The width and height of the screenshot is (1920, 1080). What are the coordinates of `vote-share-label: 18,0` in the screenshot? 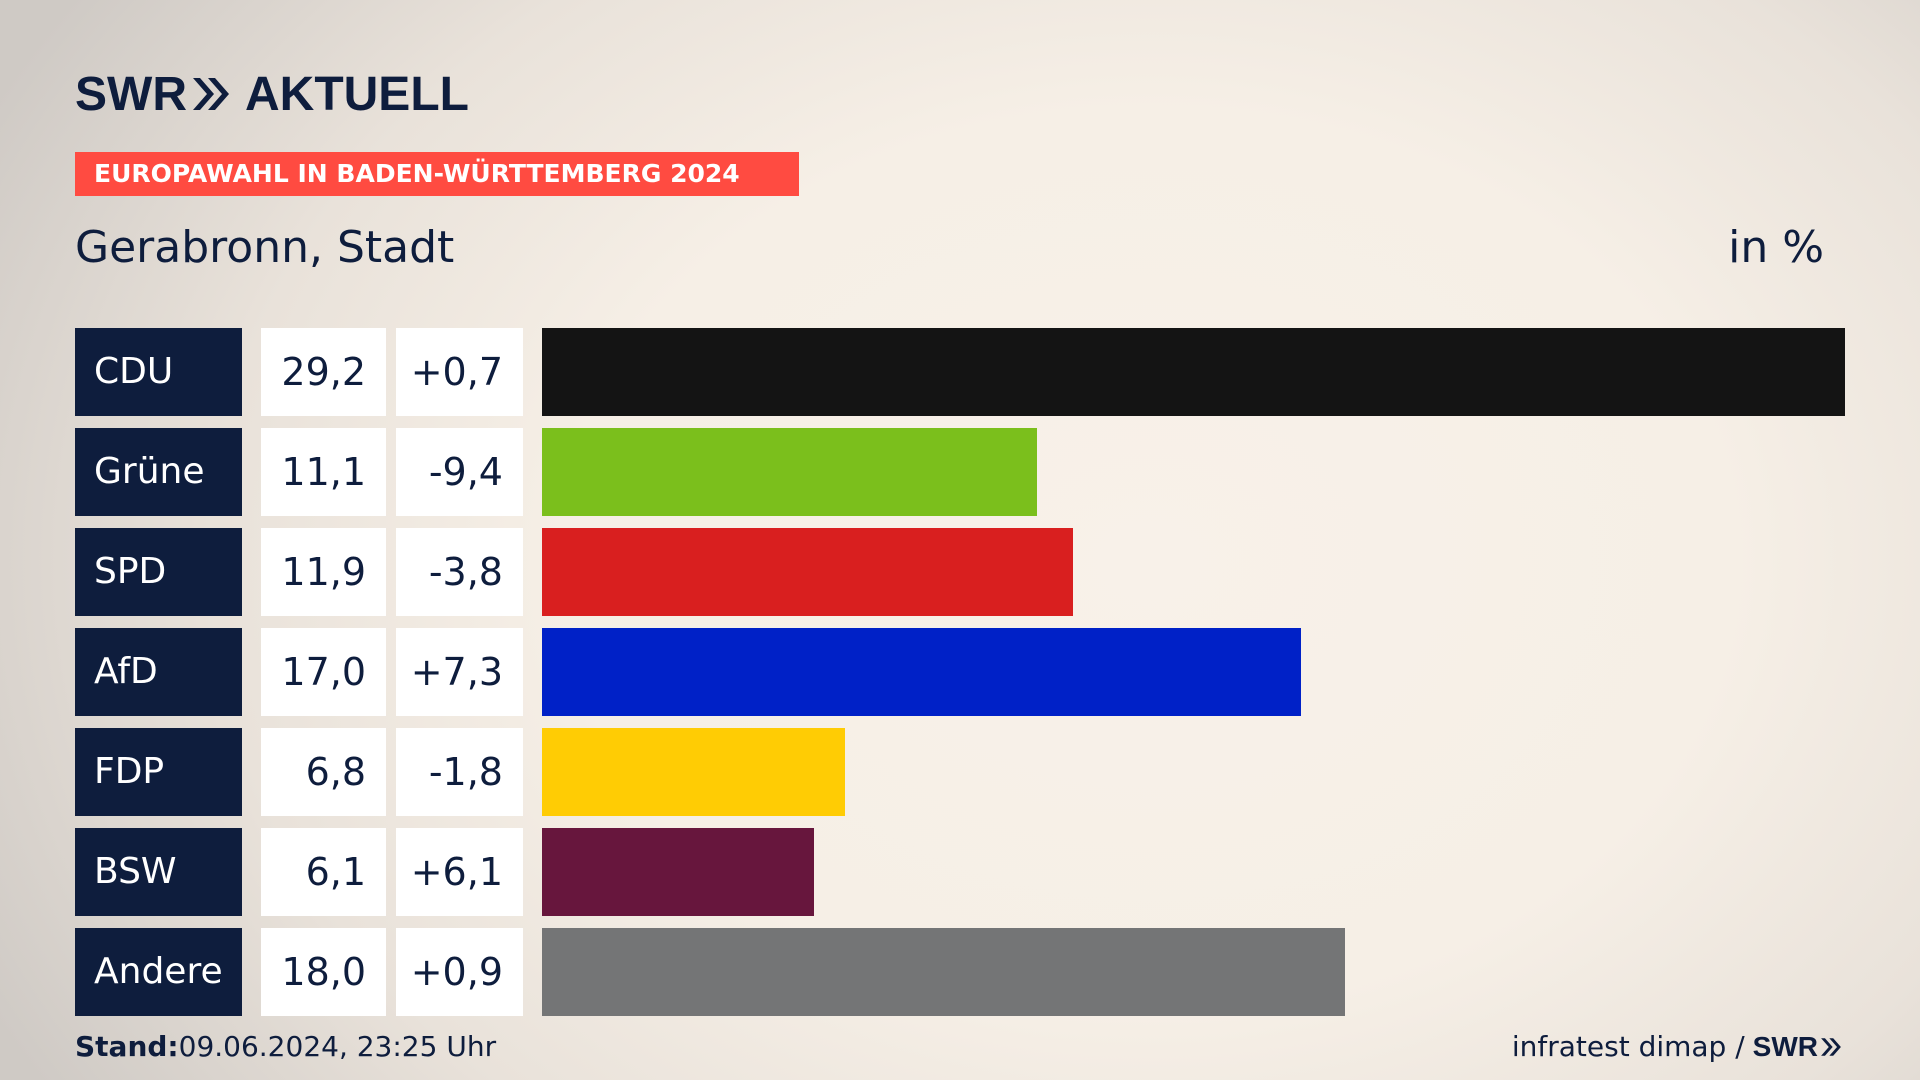 It's located at (323, 972).